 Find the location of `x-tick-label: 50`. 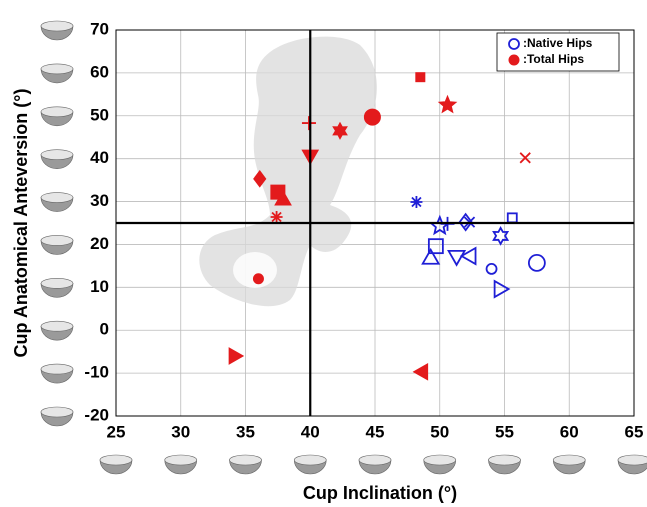

x-tick-label: 50 is located at coordinates (439, 431).